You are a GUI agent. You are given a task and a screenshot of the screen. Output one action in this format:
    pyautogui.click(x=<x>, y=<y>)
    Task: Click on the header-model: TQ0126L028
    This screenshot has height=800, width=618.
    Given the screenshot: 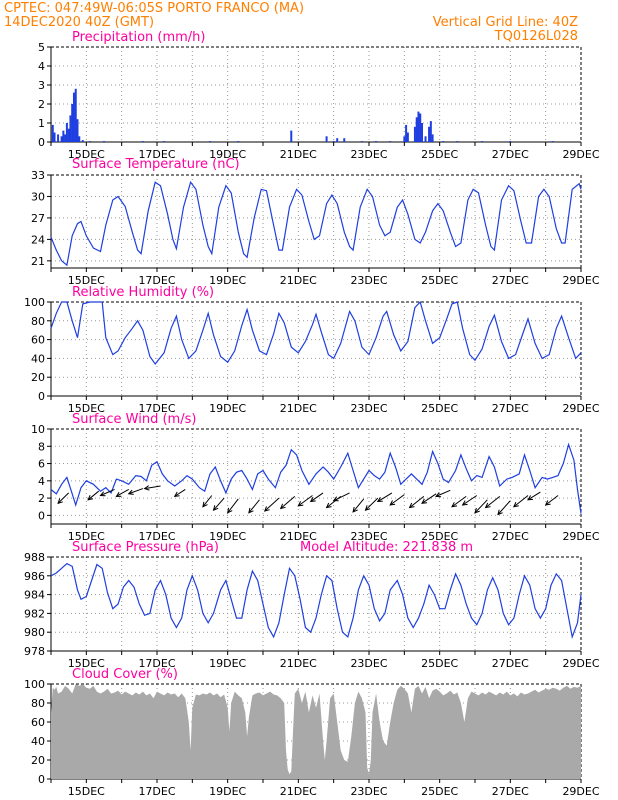 What is the action you would take?
    pyautogui.click(x=536, y=36)
    